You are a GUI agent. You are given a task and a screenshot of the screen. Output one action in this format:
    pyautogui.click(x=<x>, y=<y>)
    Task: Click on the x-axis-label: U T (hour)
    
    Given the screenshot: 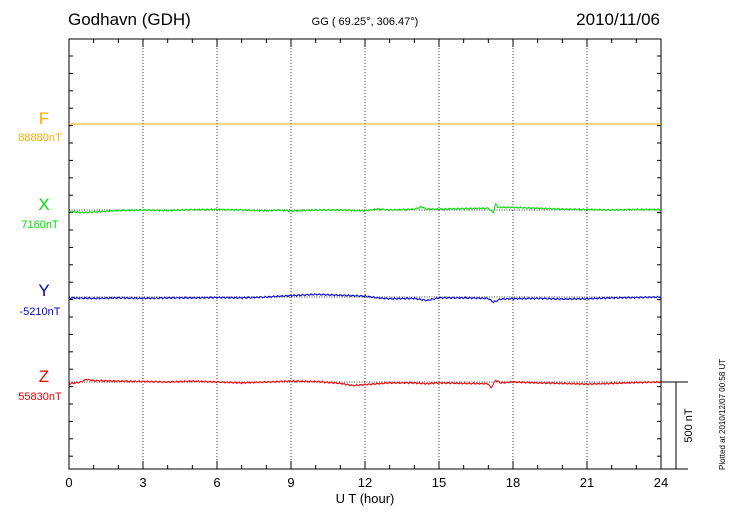 What is the action you would take?
    pyautogui.click(x=365, y=498)
    